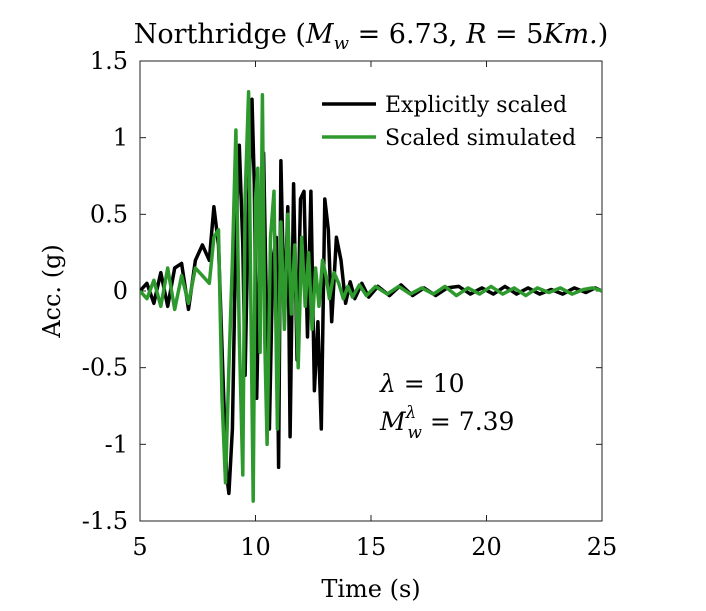 The width and height of the screenshot is (706, 611). What do you see at coordinates (603, 34) in the screenshot?
I see `title-suffix: )` at bounding box center [603, 34].